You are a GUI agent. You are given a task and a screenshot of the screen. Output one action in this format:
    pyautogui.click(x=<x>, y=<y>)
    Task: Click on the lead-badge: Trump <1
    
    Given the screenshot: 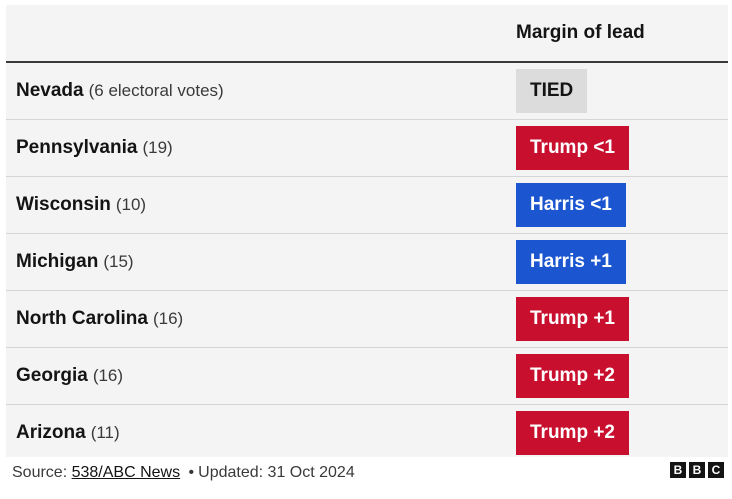 What is the action you would take?
    pyautogui.click(x=572, y=148)
    